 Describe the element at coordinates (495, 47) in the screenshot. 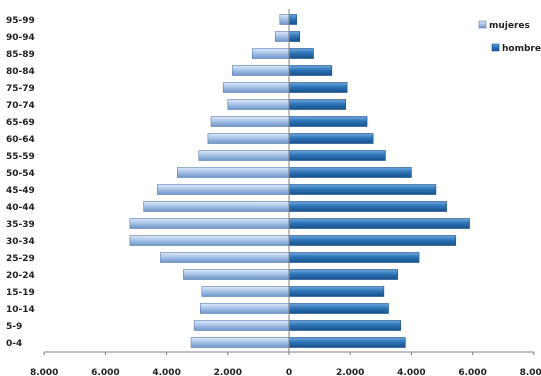

I see `legend-swatch-hombres` at that location.